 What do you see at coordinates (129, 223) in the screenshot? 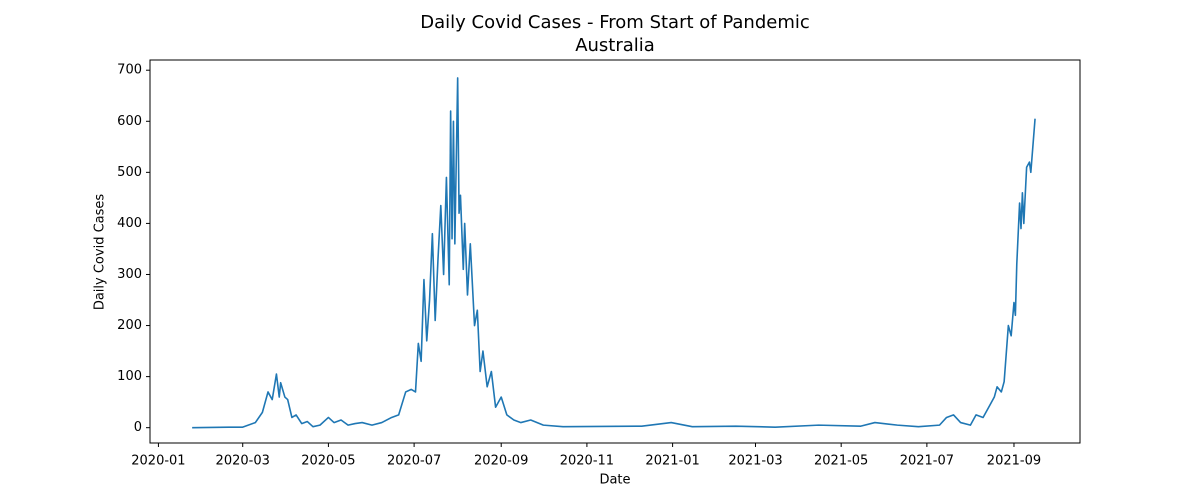
I see `y-tick-label: 400` at bounding box center [129, 223].